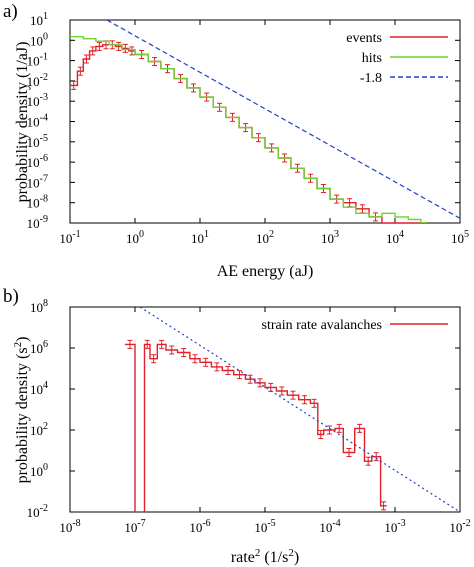 Image resolution: width=474 pixels, height=567 pixels. Describe the element at coordinates (395, 237) in the screenshot. I see `panel-a-x-tick-label: 10⁴` at that location.